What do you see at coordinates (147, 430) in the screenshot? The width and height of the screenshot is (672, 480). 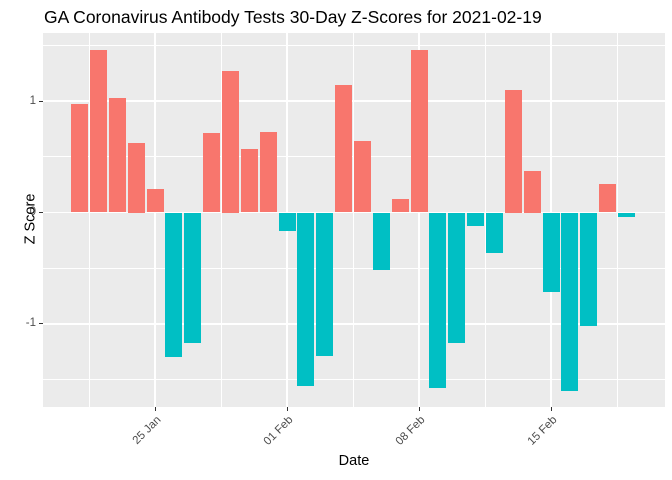 I see `x-tick-label: 25 Jan` at bounding box center [147, 430].